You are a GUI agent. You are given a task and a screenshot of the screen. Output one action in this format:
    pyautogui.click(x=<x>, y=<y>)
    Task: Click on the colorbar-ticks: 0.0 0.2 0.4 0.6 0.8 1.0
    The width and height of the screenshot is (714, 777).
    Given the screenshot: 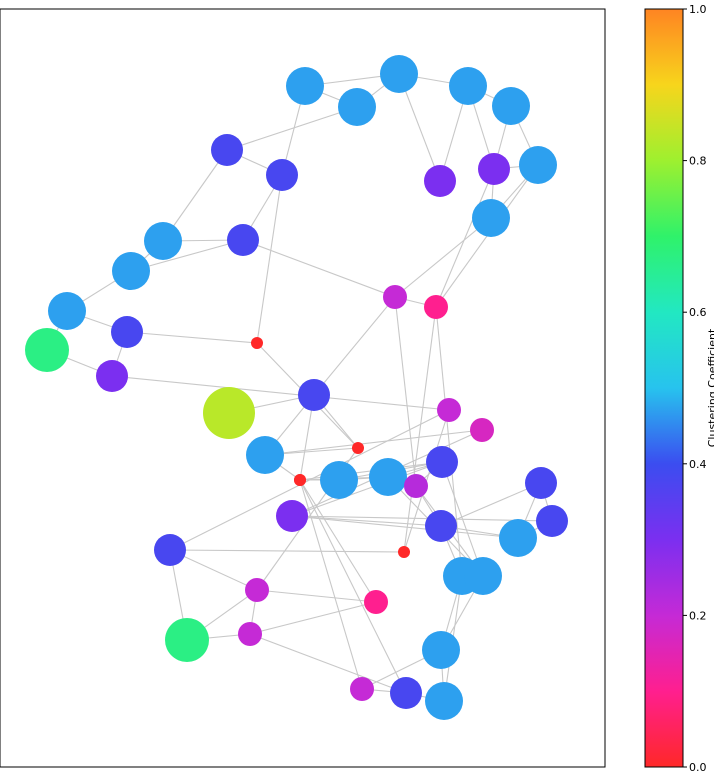 What is the action you would take?
    pyautogui.click(x=695, y=388)
    